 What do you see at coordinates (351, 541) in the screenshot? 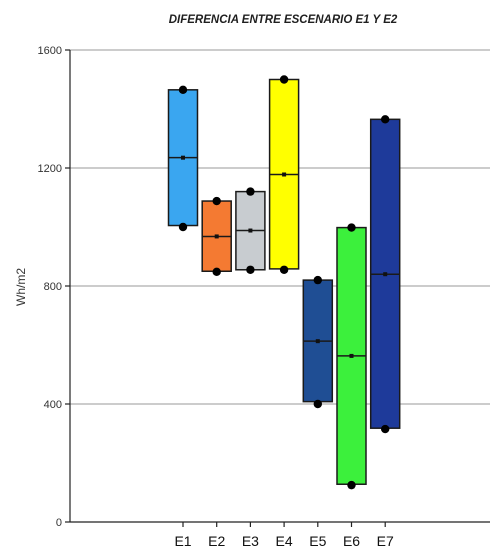
I see `x-tick-label: E6` at bounding box center [351, 541].